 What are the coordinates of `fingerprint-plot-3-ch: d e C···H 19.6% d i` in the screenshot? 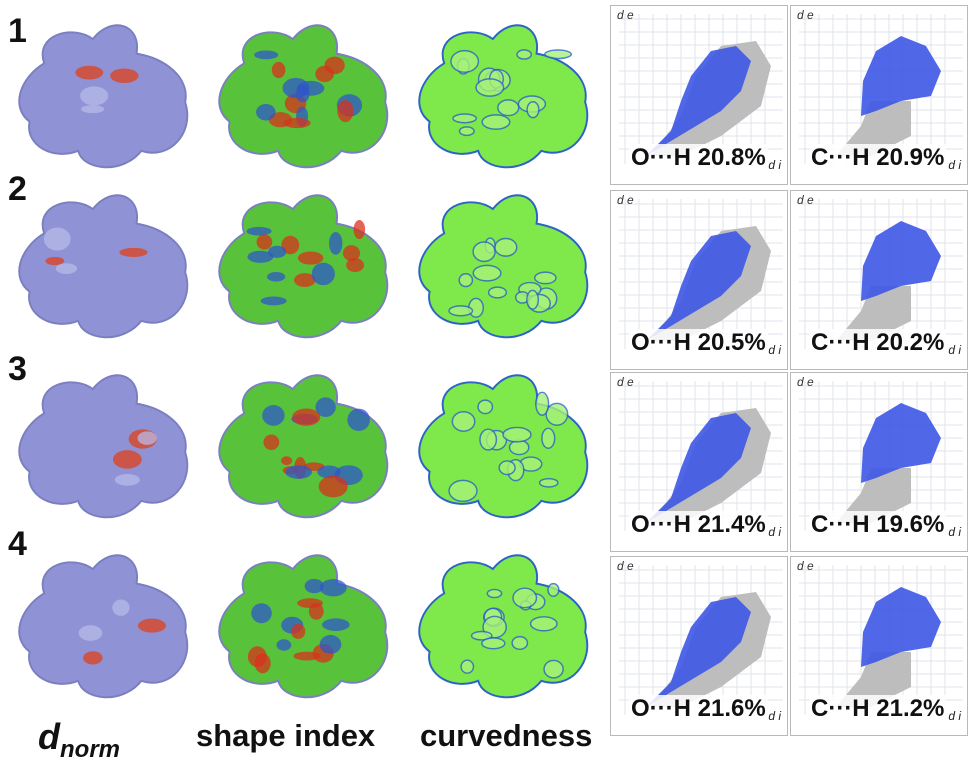 It's located at (879, 462).